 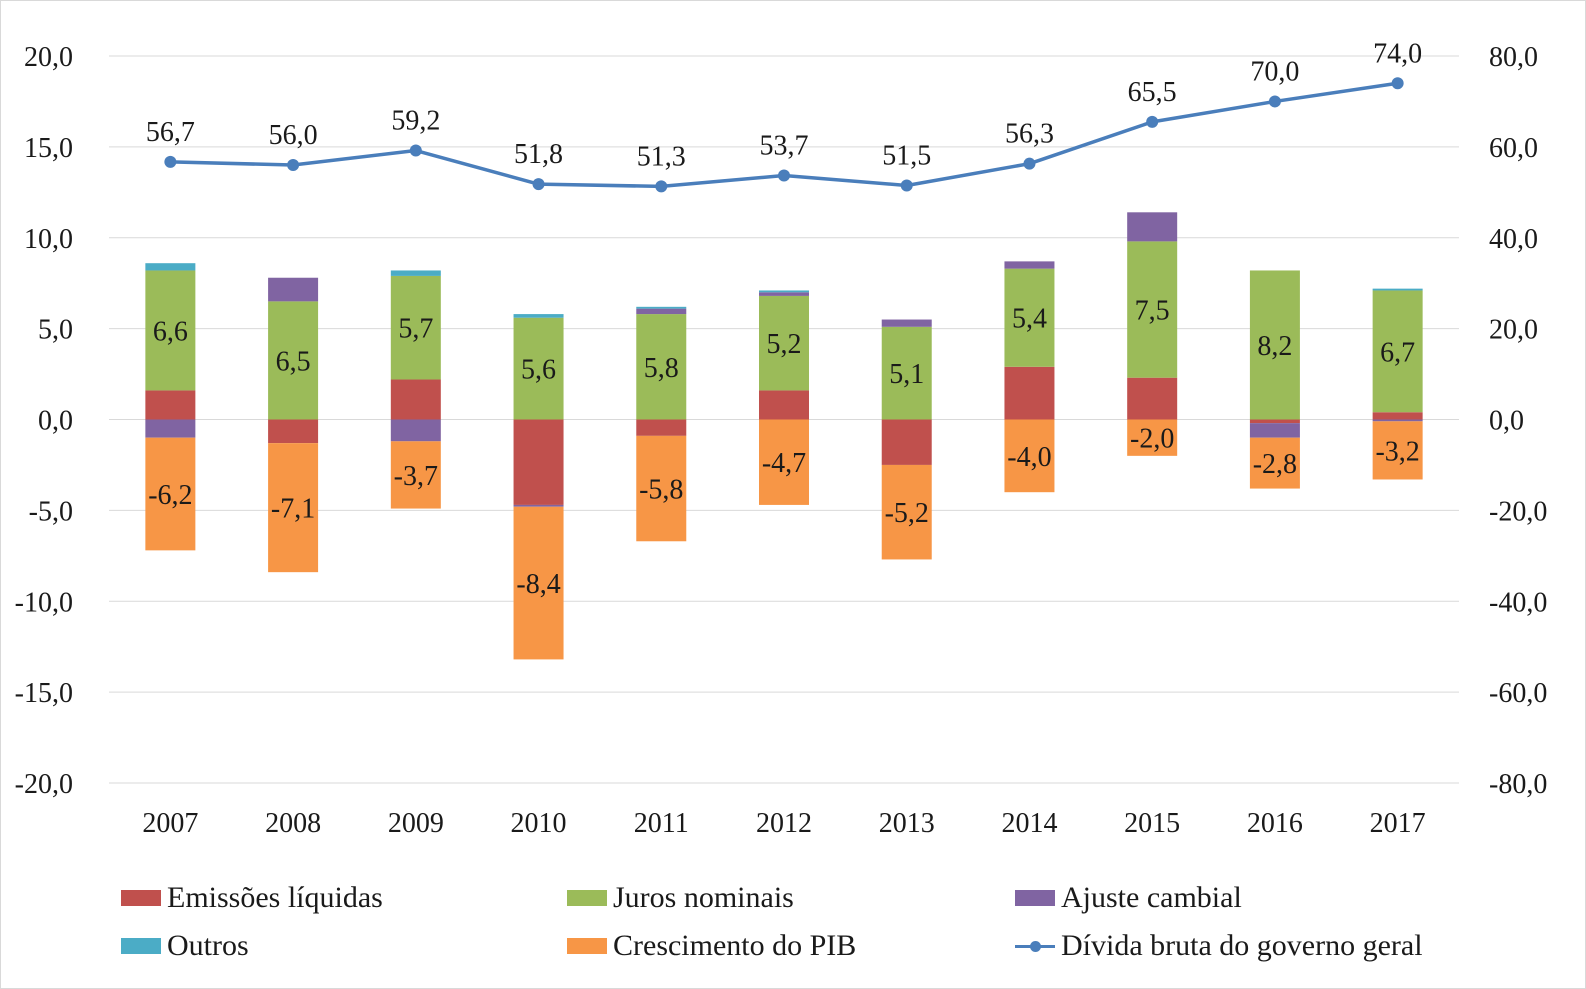 I want to click on legend-label-emissoes: Emissões líquidas, so click(x=275, y=897).